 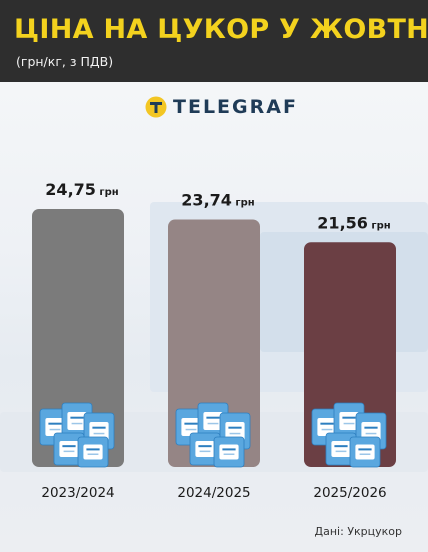 I want to click on logo-text: TELEGRAF, so click(x=235, y=107).